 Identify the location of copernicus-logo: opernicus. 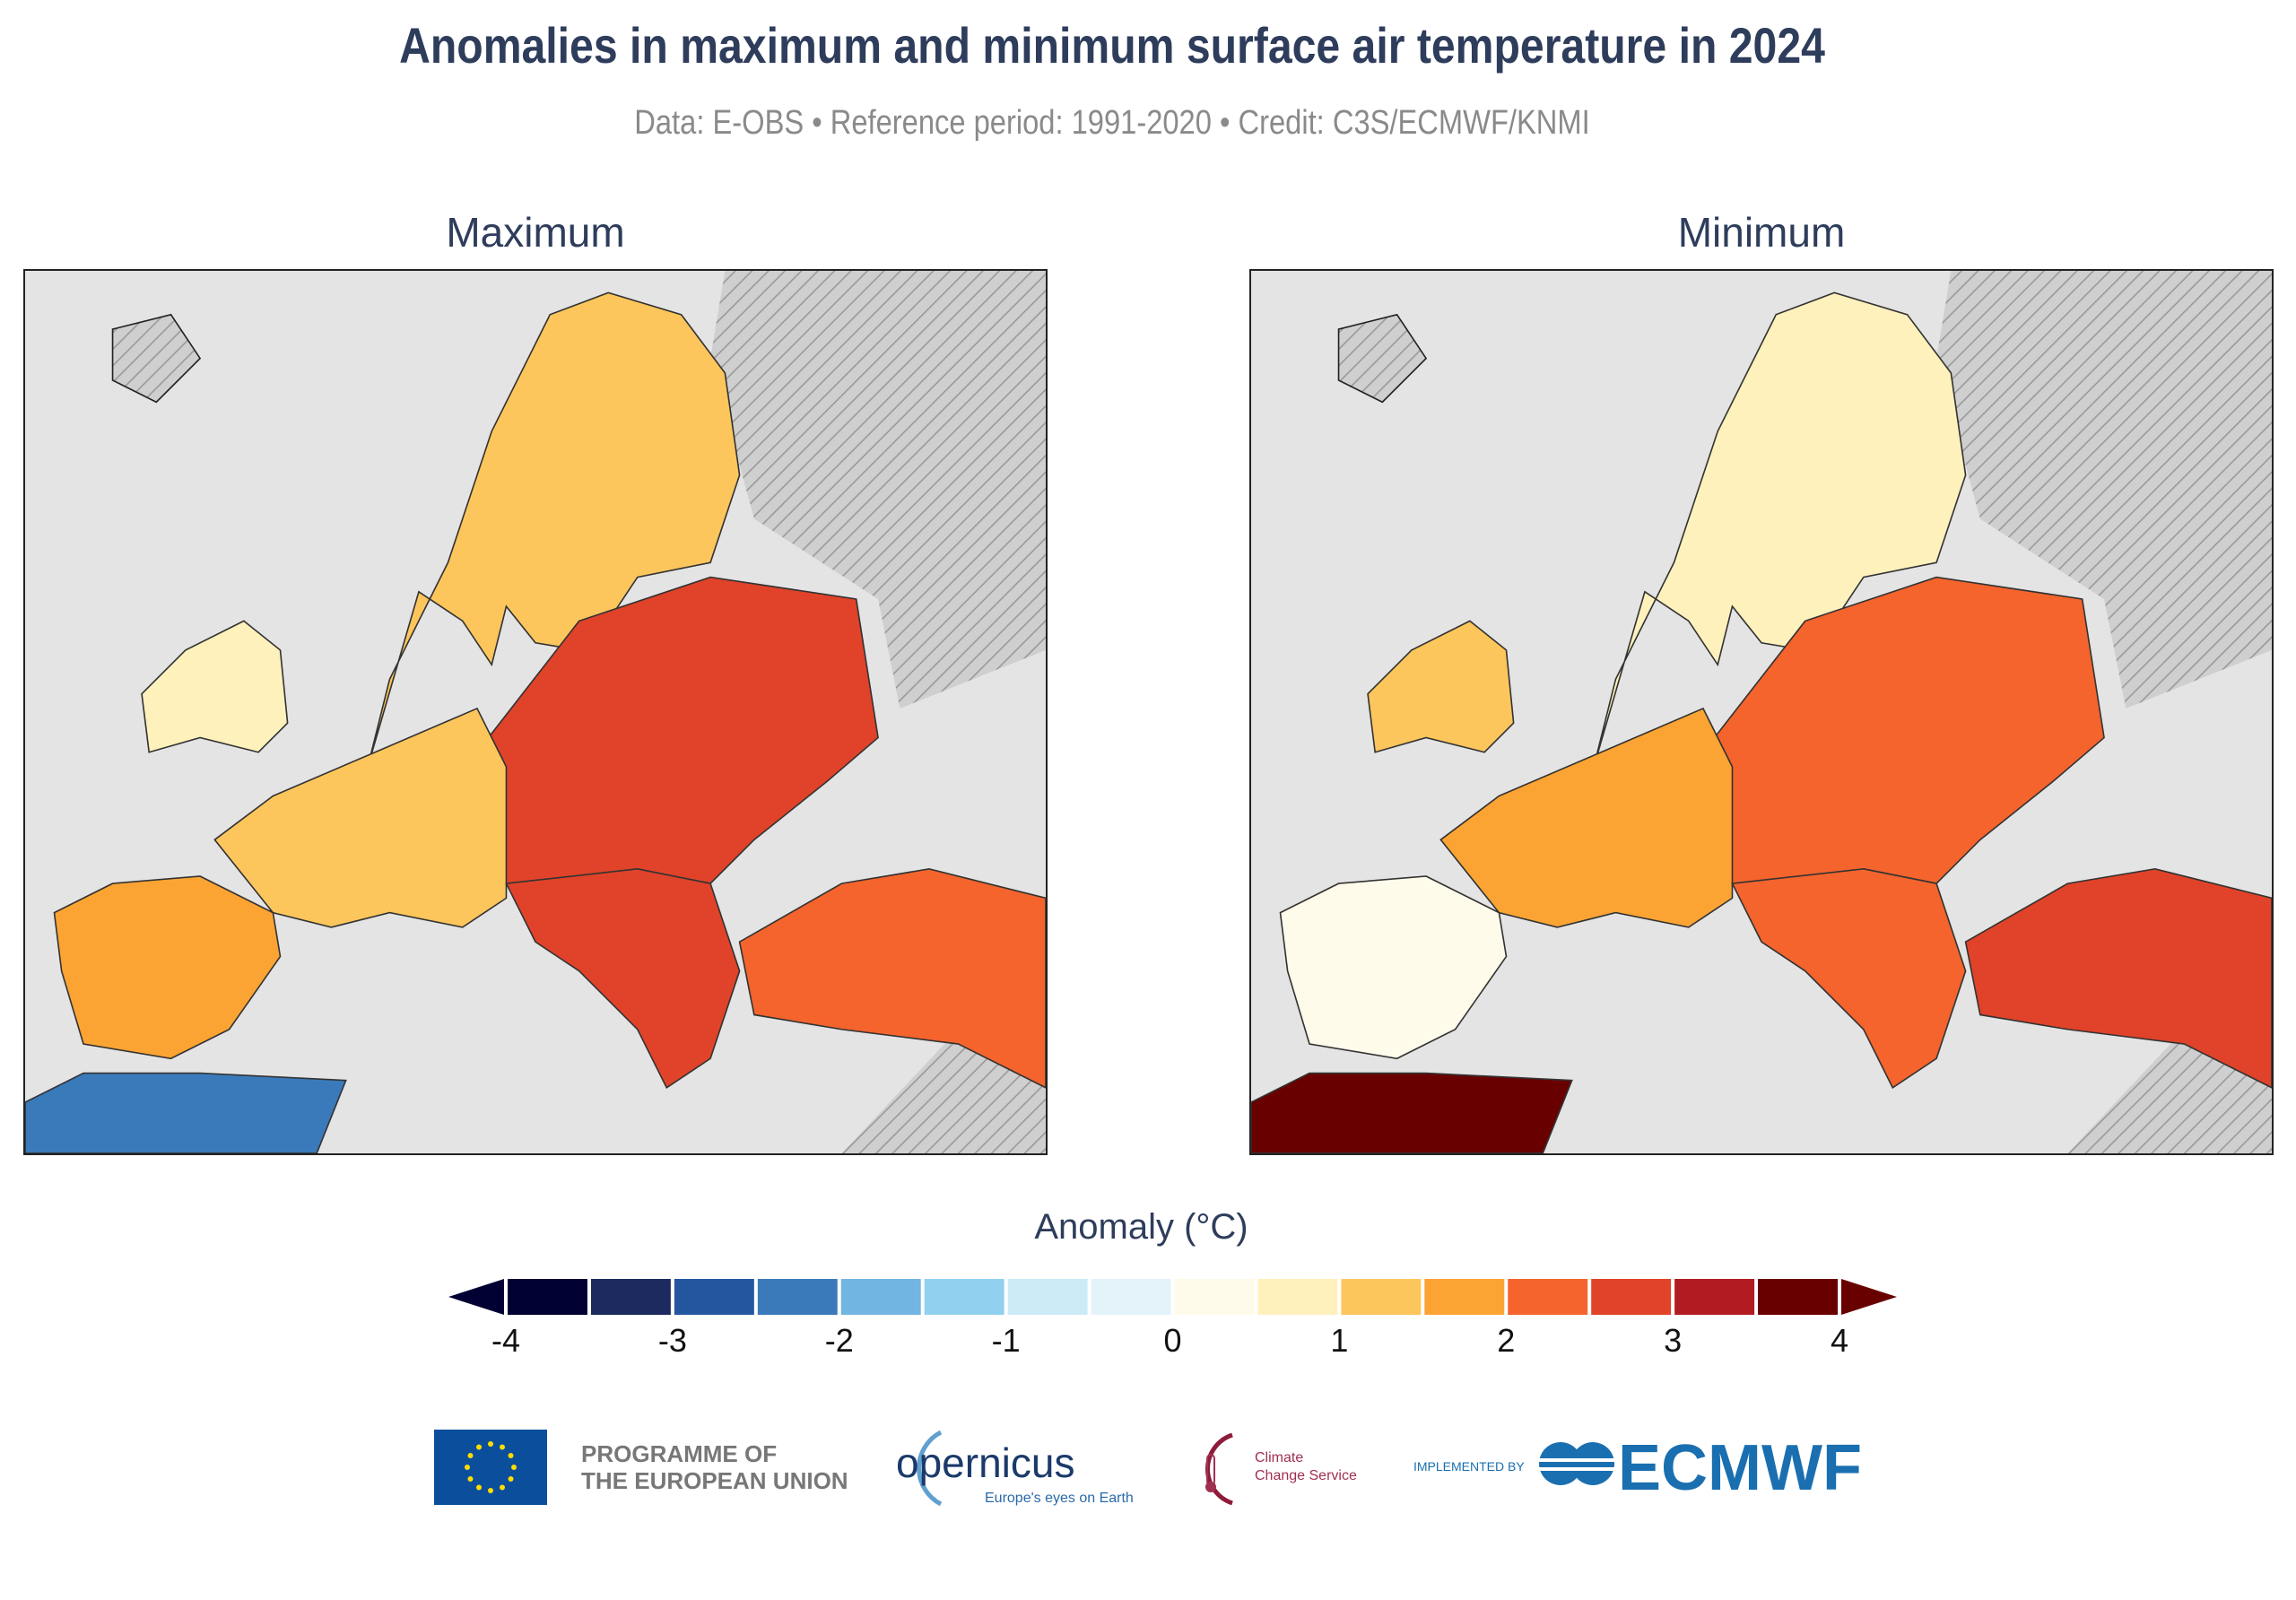
(985, 1462).